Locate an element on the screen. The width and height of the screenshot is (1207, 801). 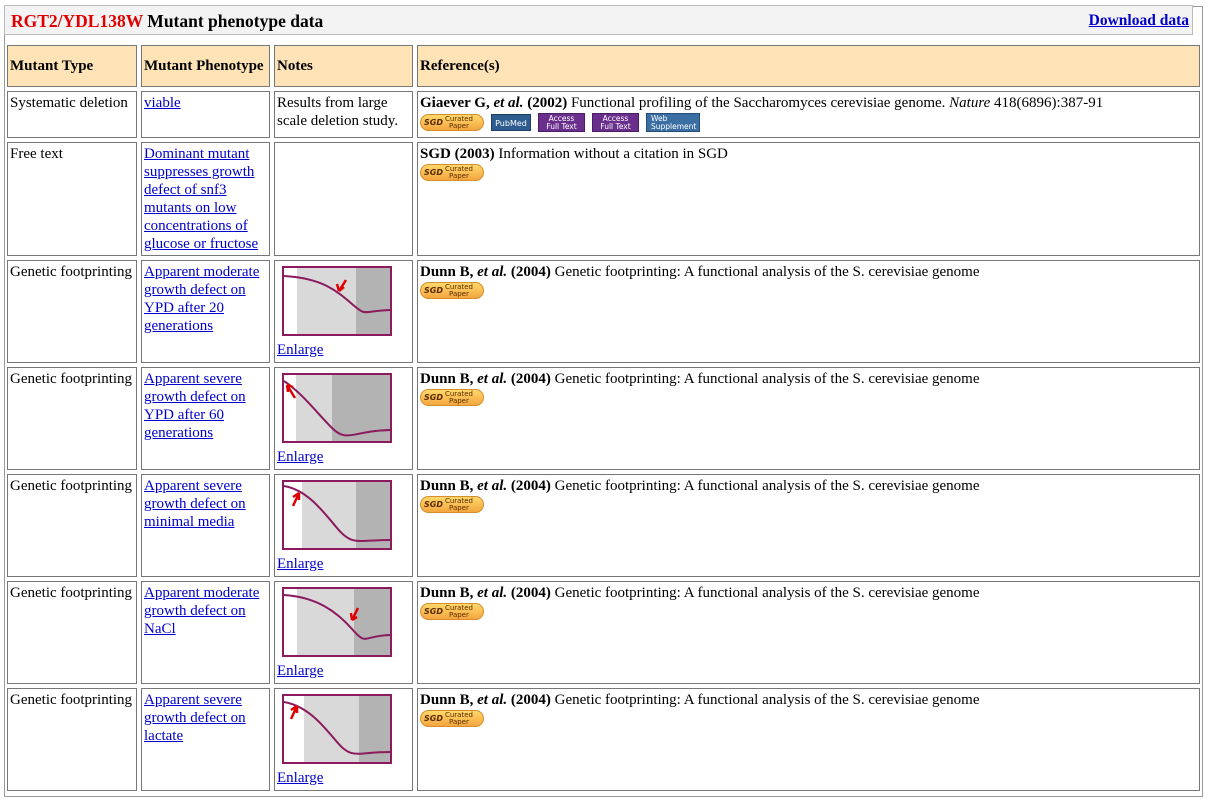
pubmed-button: PubMed is located at coordinates (511, 122).